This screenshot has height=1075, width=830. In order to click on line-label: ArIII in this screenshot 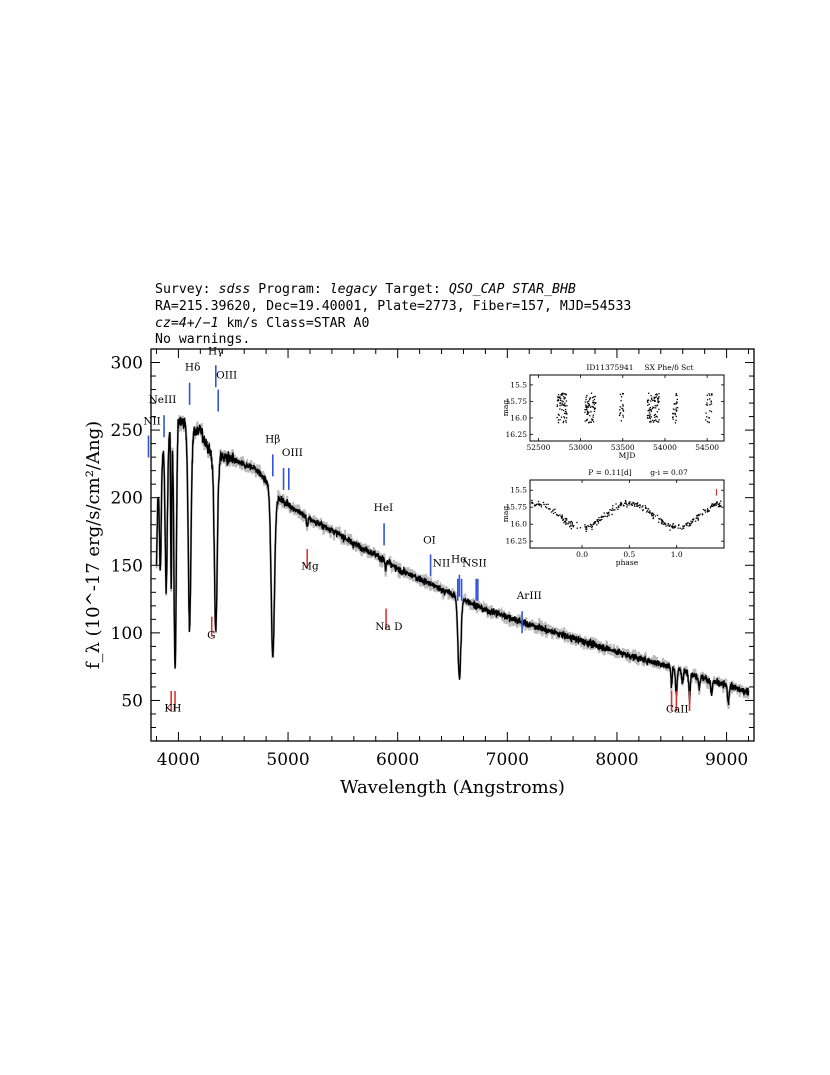, I will do `click(529, 596)`.